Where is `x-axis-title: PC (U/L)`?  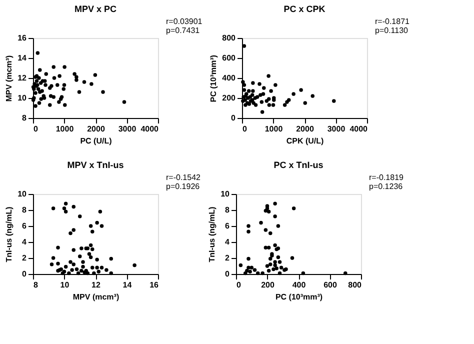
x-axis-title: PC (U/L) is located at coordinates (96, 141).